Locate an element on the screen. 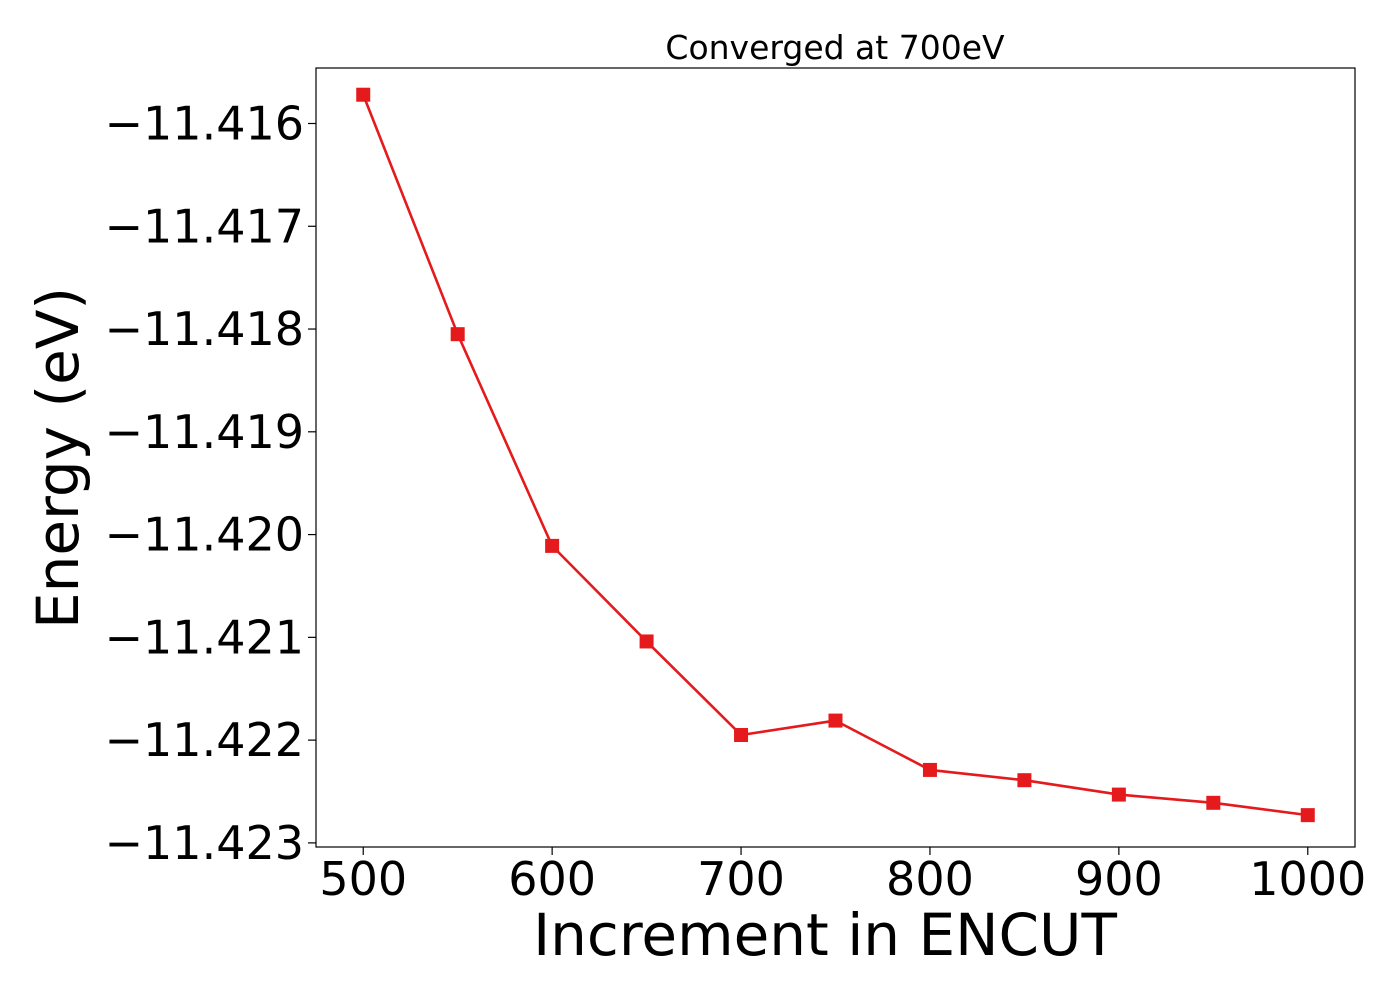 The width and height of the screenshot is (1400, 1000). y-tick-label: −11.419 is located at coordinates (205, 432).